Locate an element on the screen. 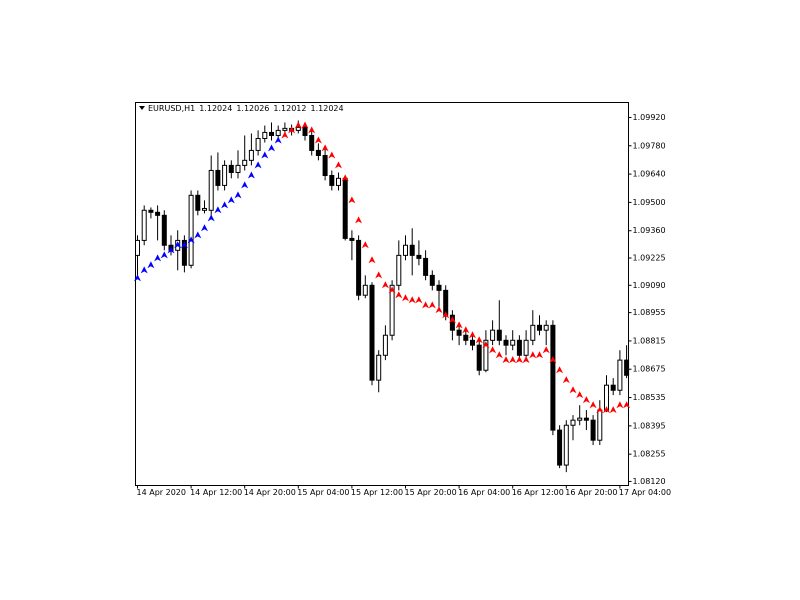 Image resolution: width=800 pixels, height=600 pixels. x-tick-label: 15 Apr 12:00 is located at coordinates (377, 492).